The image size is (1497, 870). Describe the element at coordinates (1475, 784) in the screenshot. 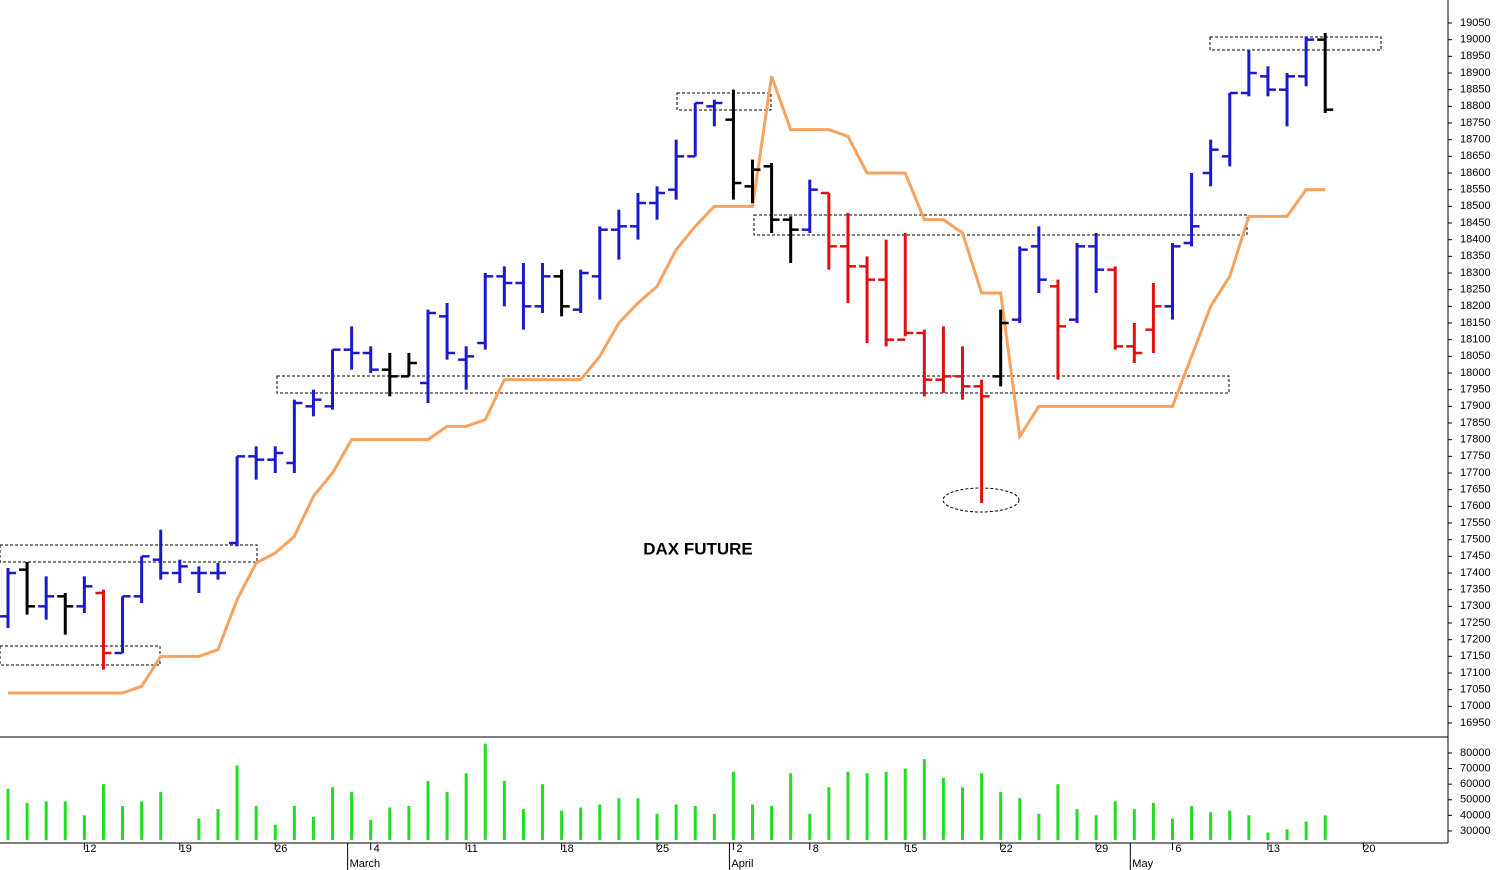

I see `volume-tick-label: 60000` at that location.